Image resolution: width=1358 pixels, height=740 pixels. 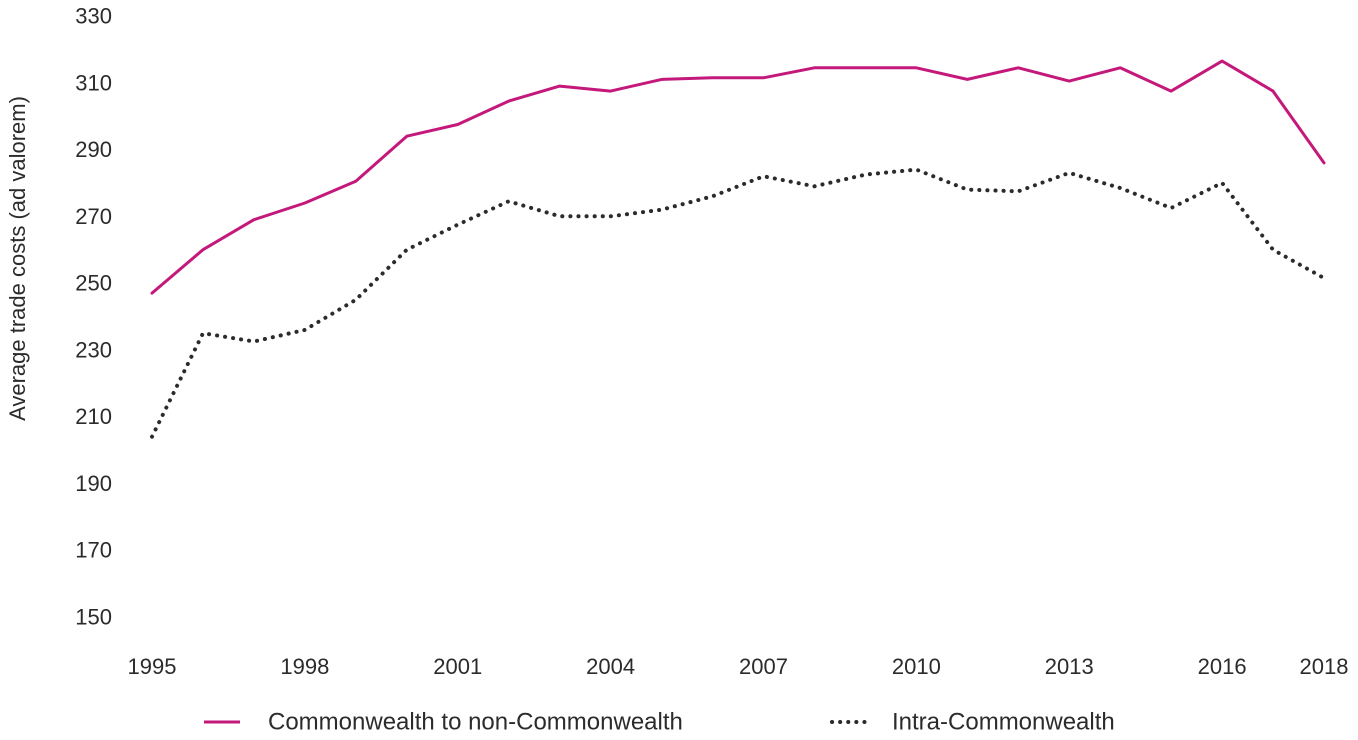 What do you see at coordinates (1324, 666) in the screenshot?
I see `x-tick-label-2018: 2018` at bounding box center [1324, 666].